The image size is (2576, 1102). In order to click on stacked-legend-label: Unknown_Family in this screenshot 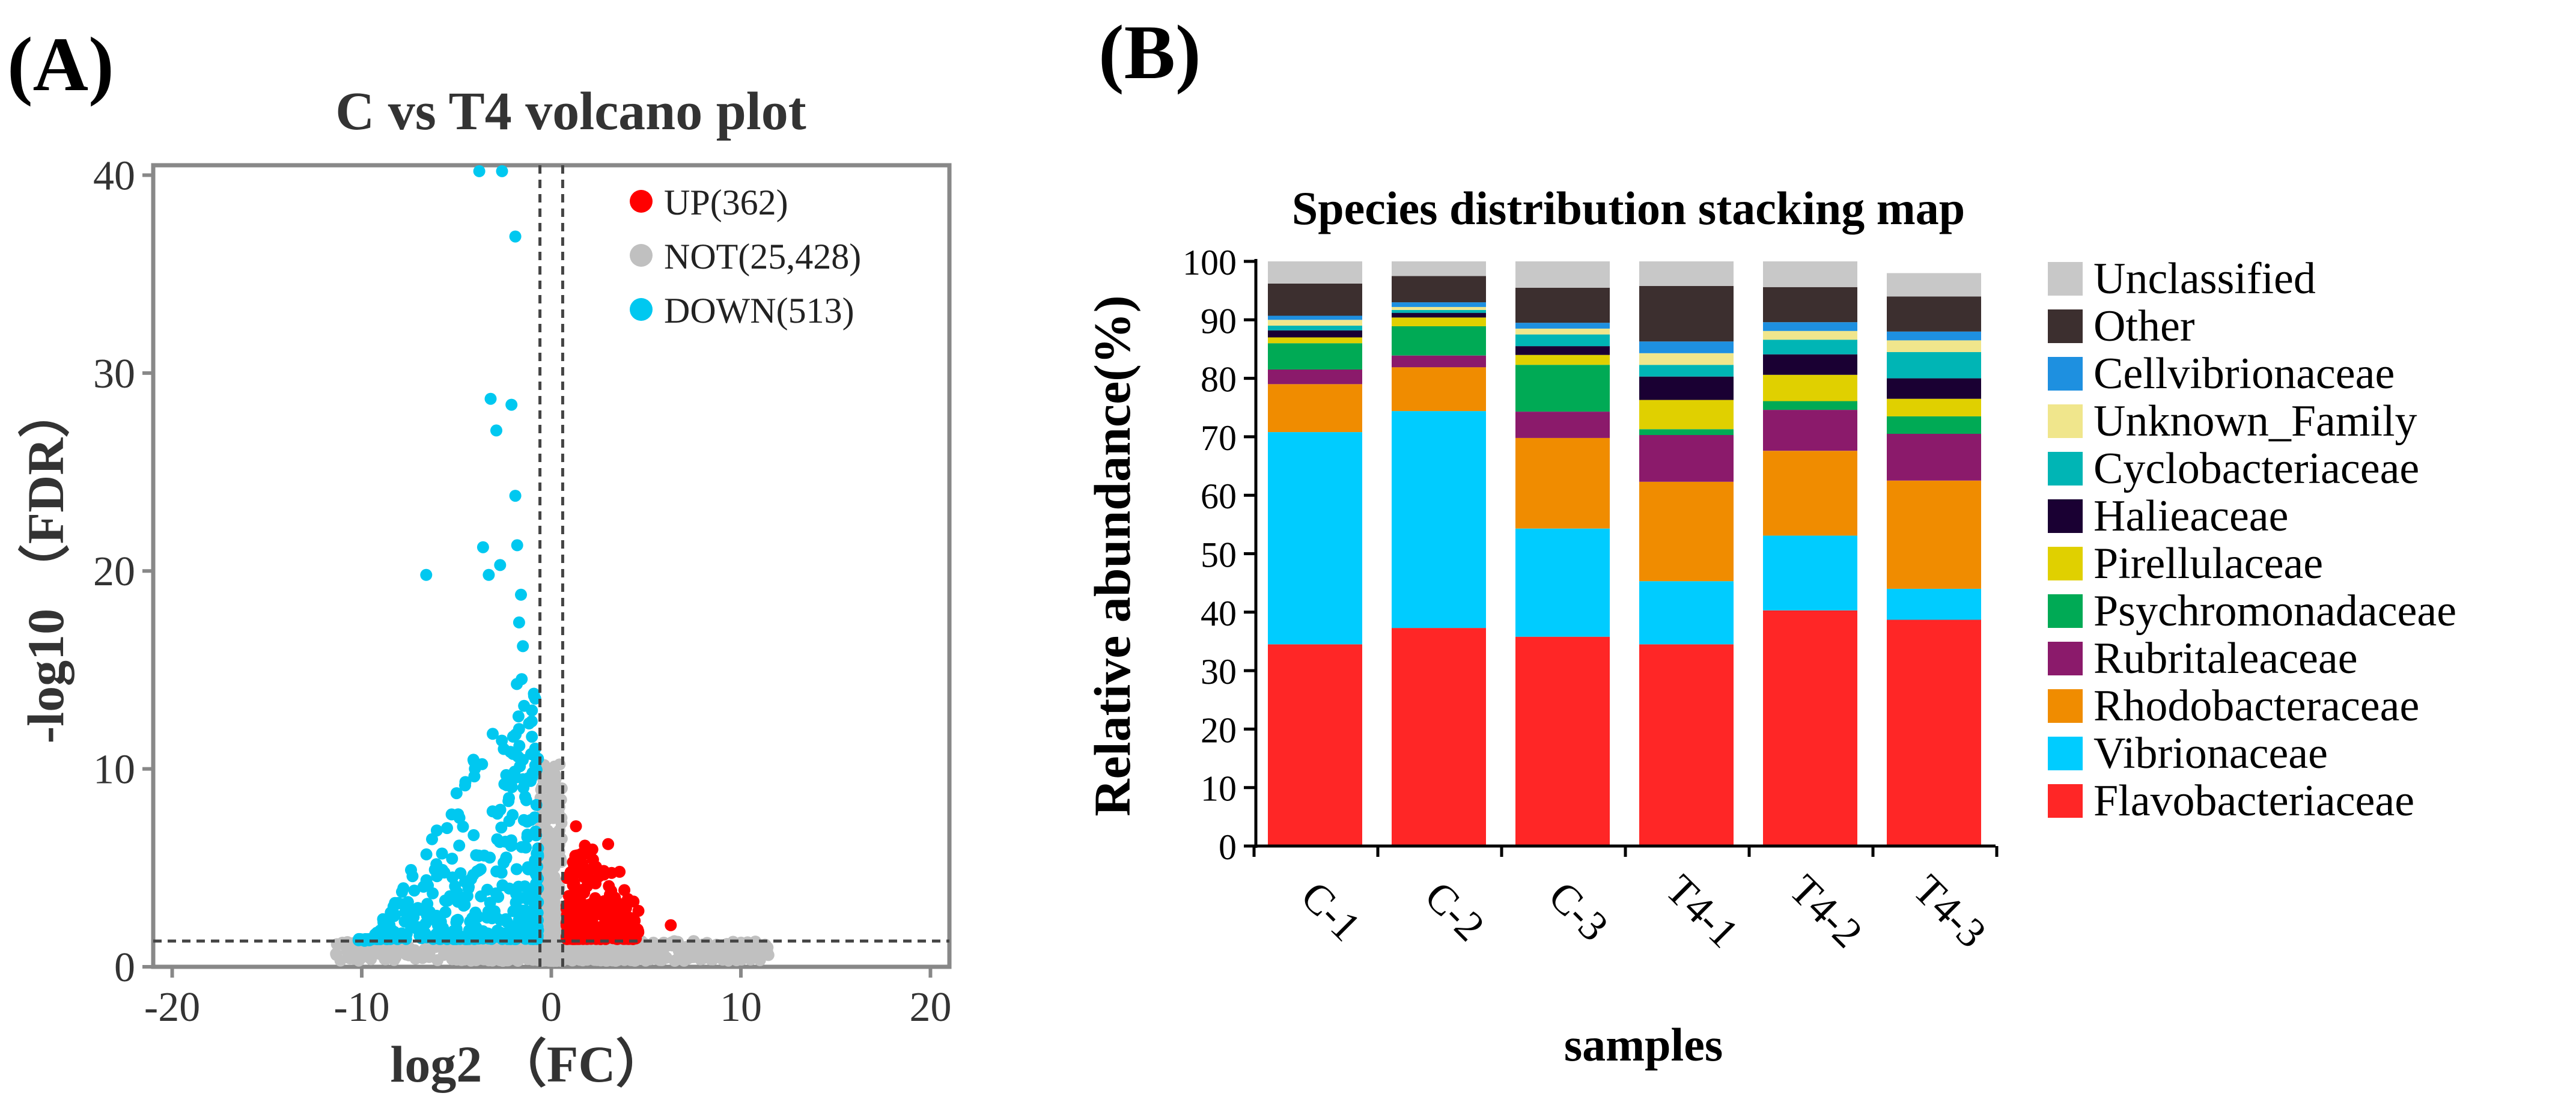, I will do `click(2255, 421)`.